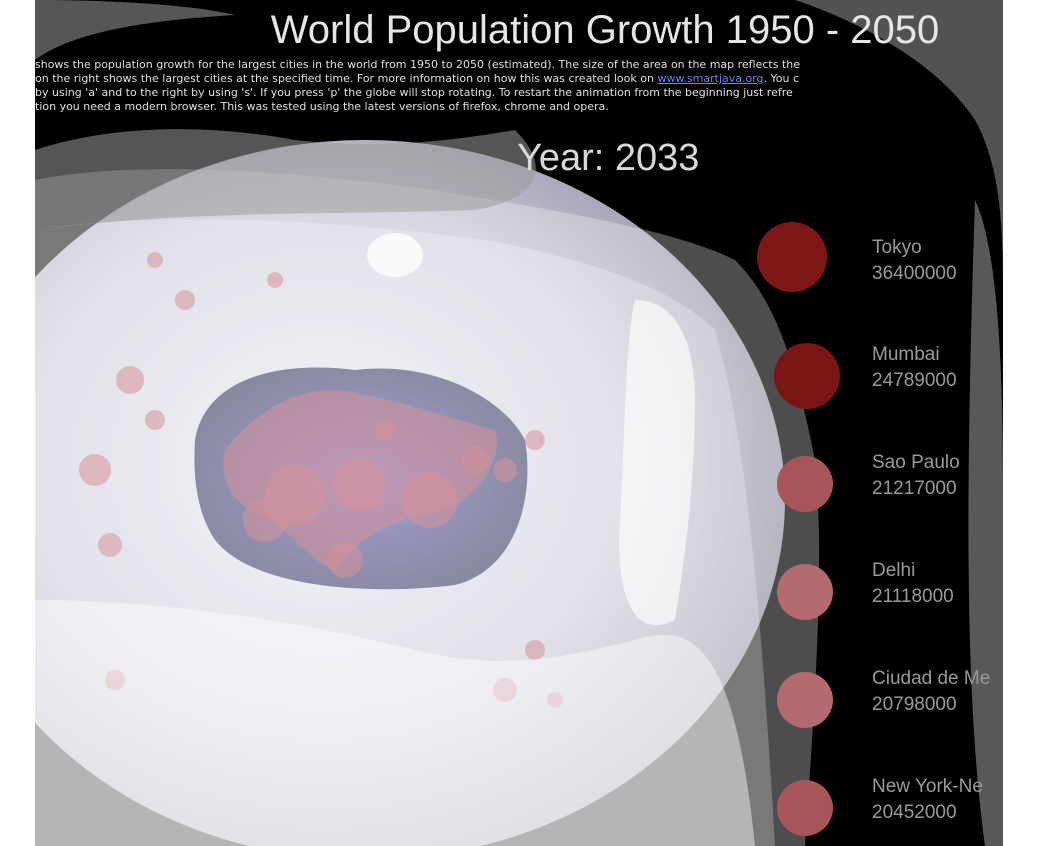 This screenshot has width=1037, height=846. Describe the element at coordinates (914, 704) in the screenshot. I see `city-population-ciudad-de-mexico: 20798000` at that location.